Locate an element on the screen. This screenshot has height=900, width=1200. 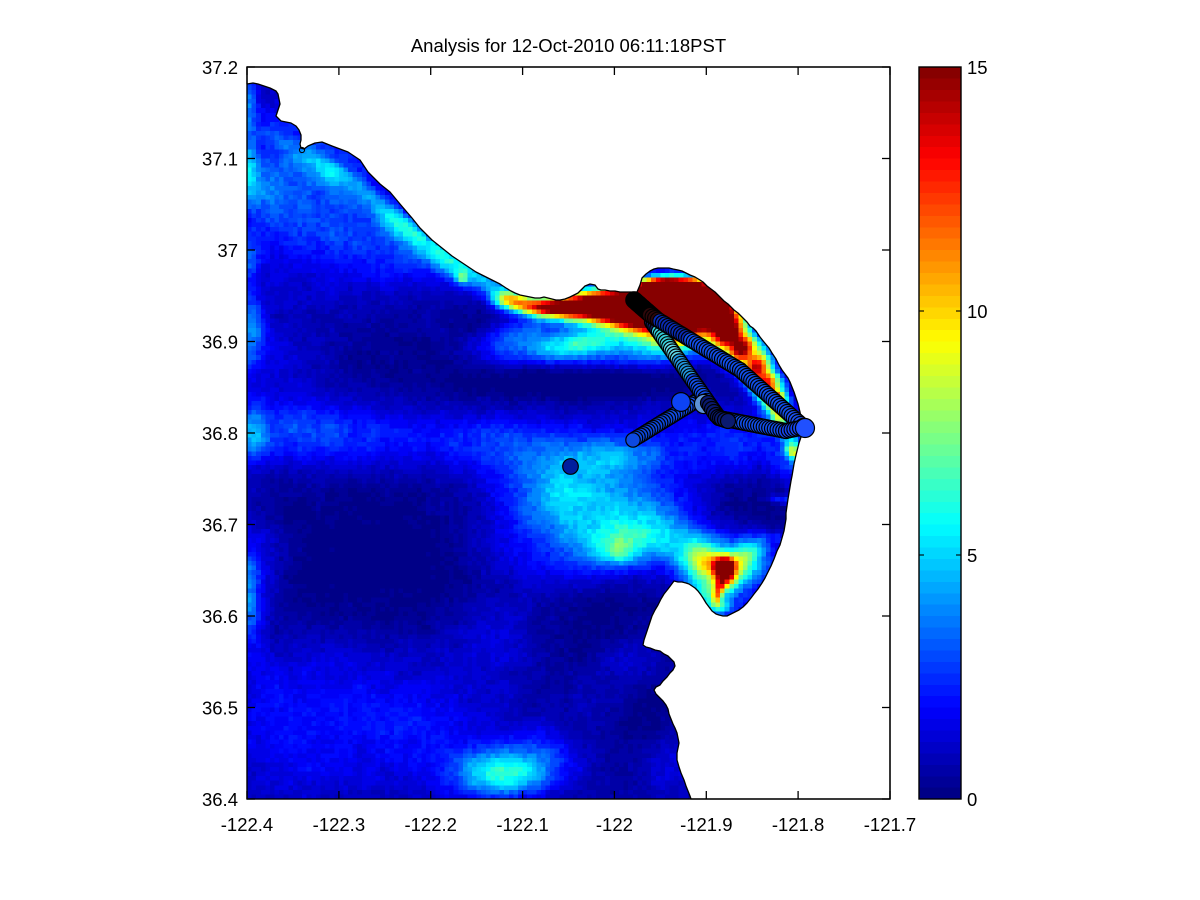
svg-text: -121.9 is located at coordinates (706, 824).